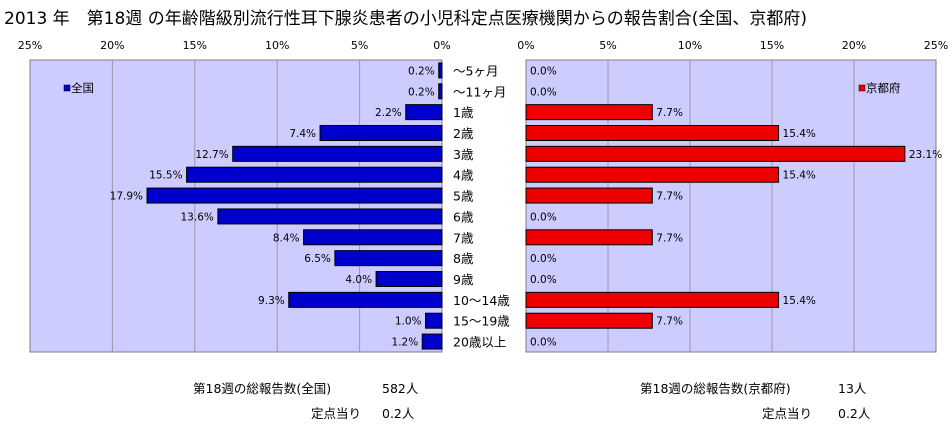  I want to click on national-total-value: 582人, so click(400, 388).